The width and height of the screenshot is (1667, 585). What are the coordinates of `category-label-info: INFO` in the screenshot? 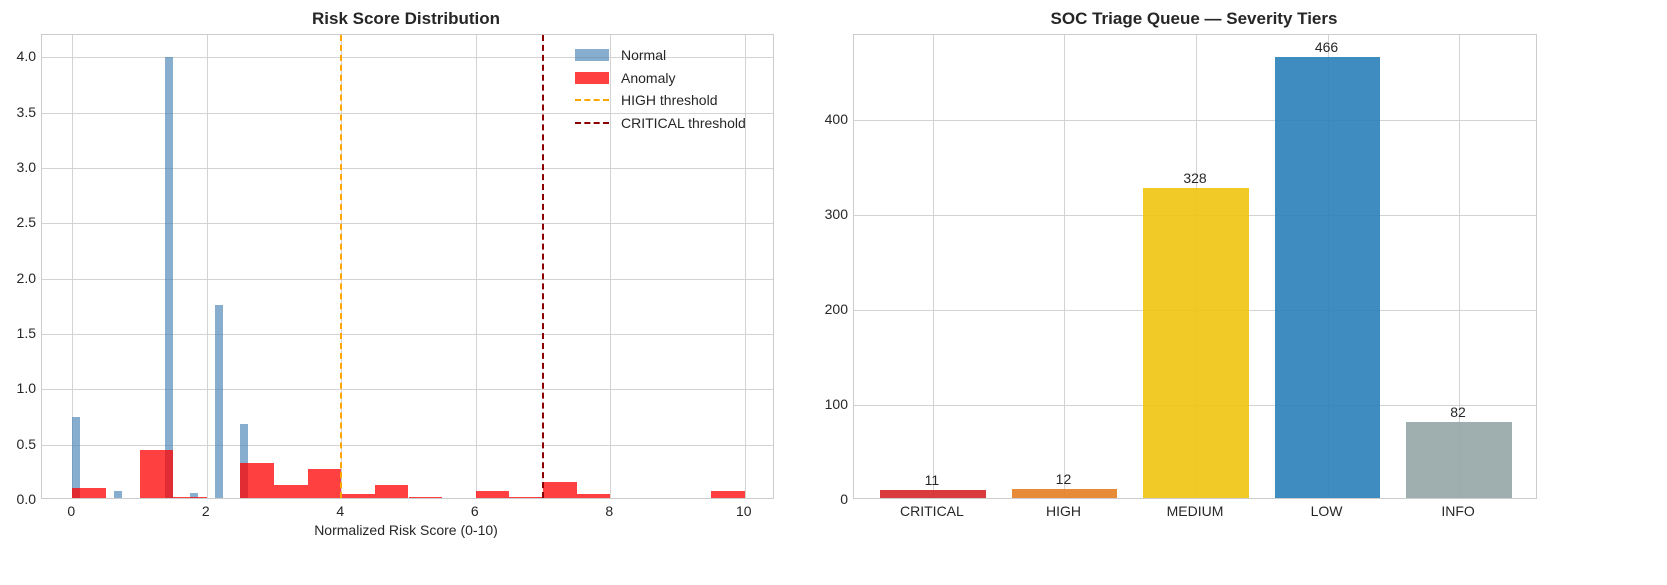 It's located at (1458, 511).